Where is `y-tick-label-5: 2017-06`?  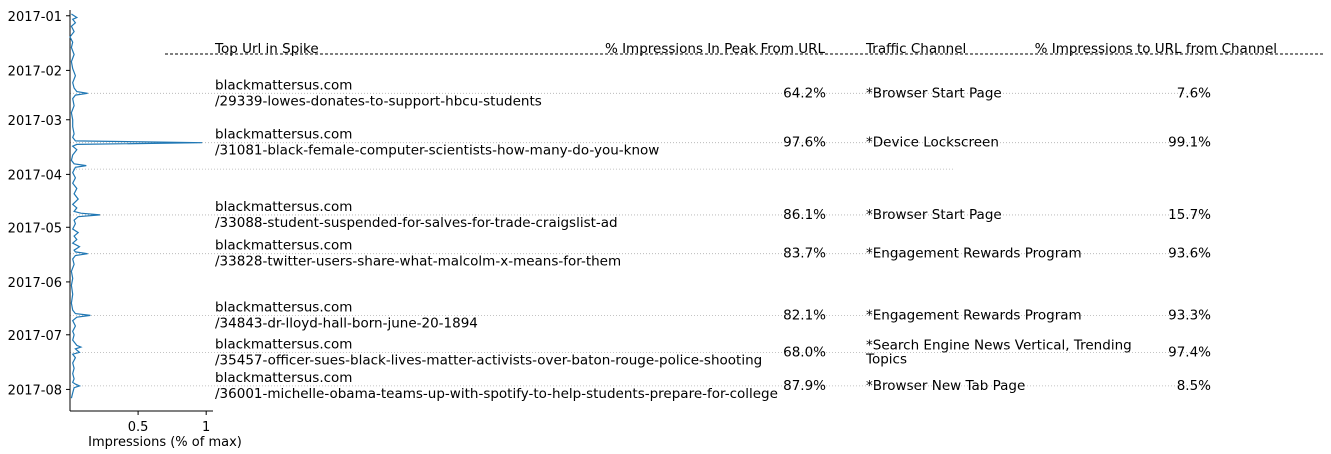 y-tick-label-5: 2017-06 is located at coordinates (35, 283).